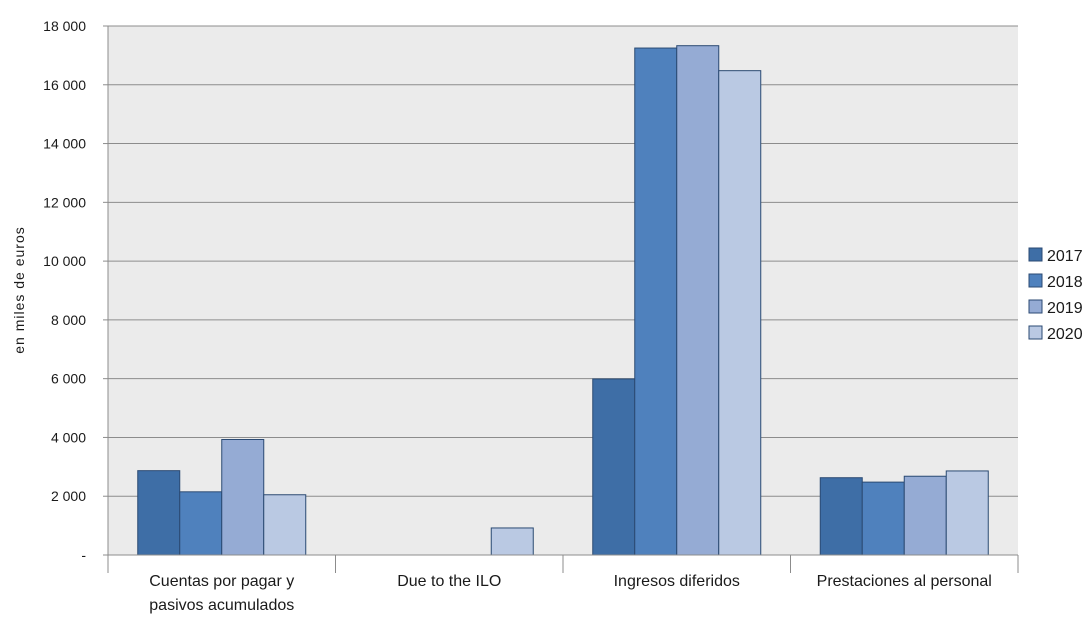 The width and height of the screenshot is (1089, 628). I want to click on x-category-label: Ingresos diferidos, so click(677, 581).